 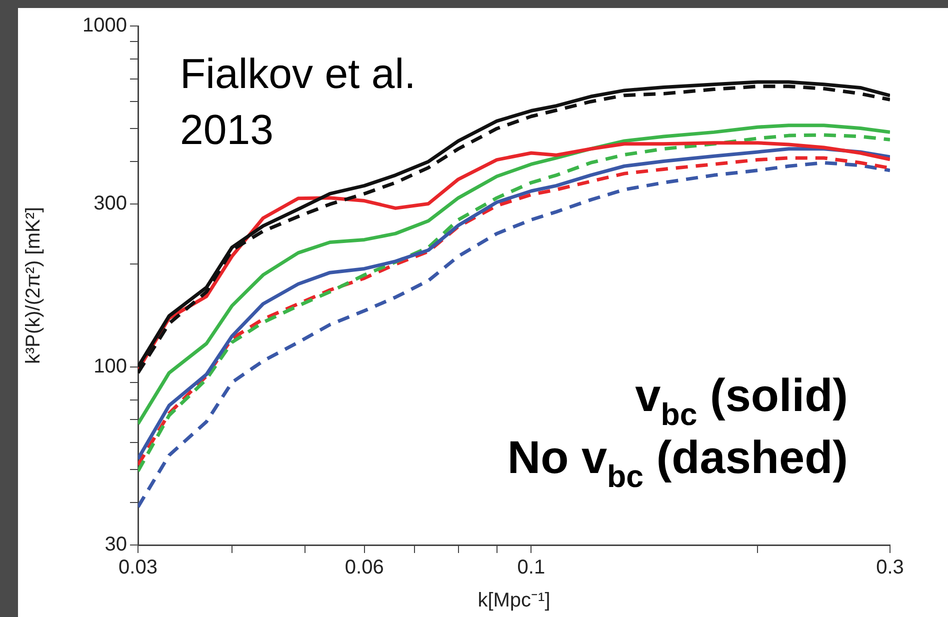 What do you see at coordinates (138, 567) in the screenshot?
I see `x-tick-label: 0.03` at bounding box center [138, 567].